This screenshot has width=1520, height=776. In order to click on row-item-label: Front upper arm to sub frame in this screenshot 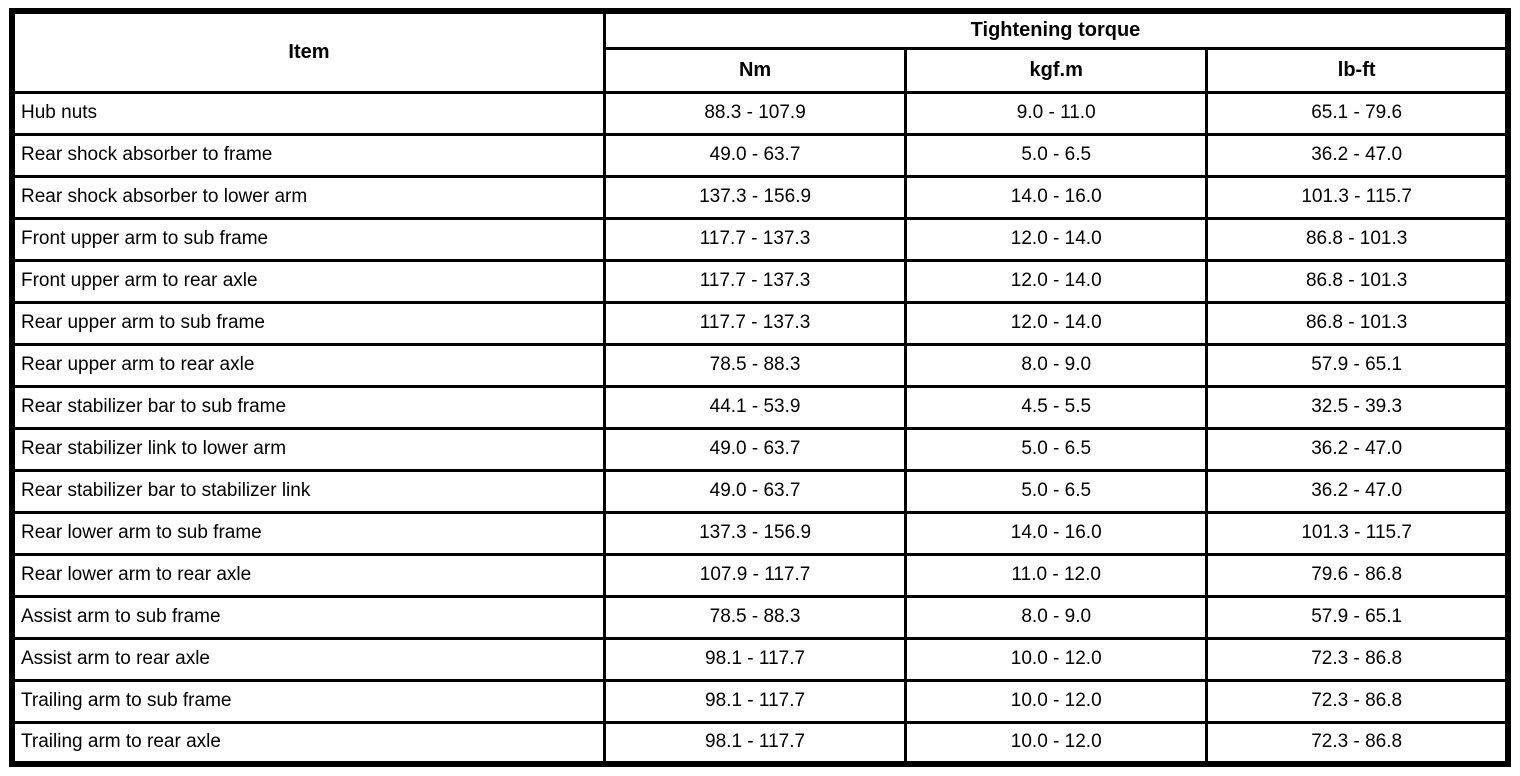, I will do `click(308, 239)`.